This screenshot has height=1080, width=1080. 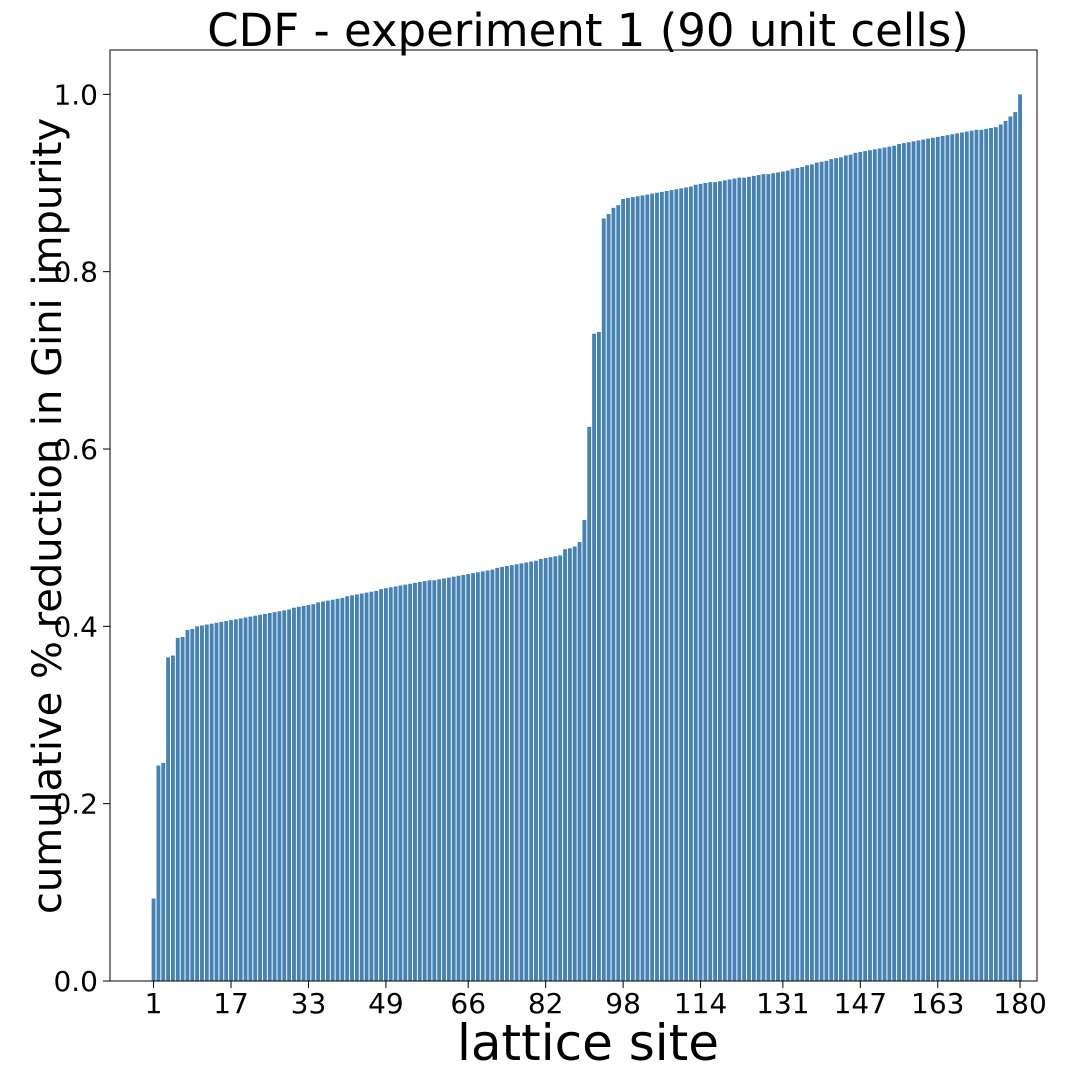 I want to click on x-tick-label: 66, so click(x=468, y=1003).